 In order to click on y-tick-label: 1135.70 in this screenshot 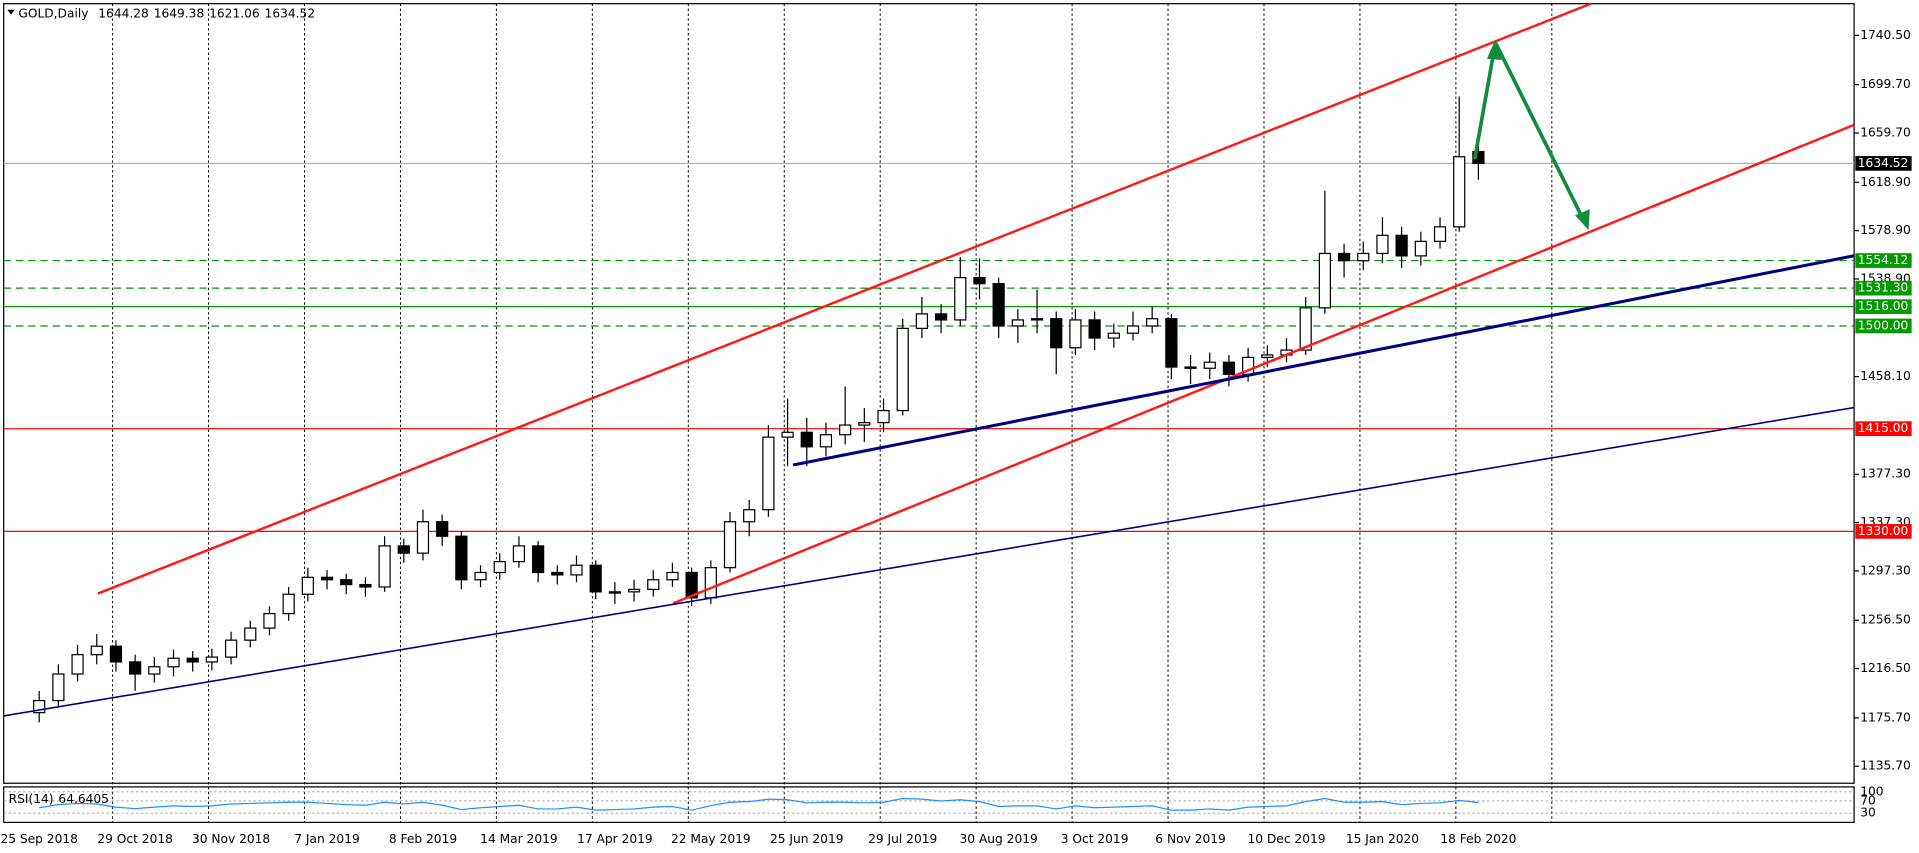, I will do `click(1885, 766)`.